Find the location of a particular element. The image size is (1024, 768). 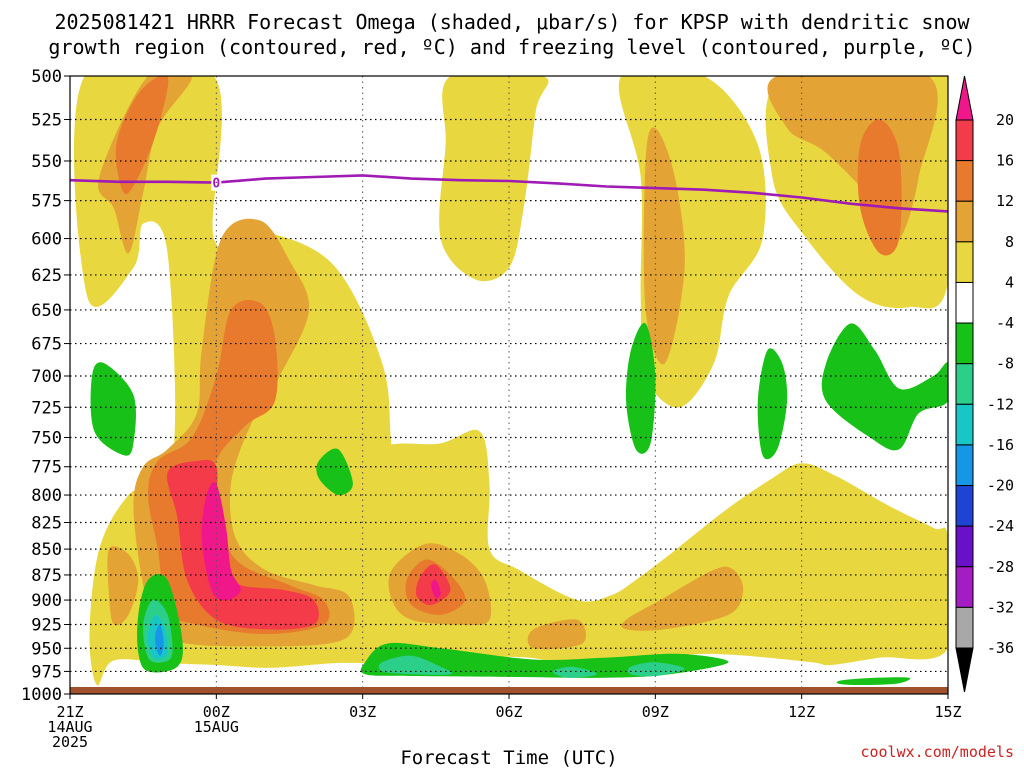

colorbar-tick-label: -8 is located at coordinates (1005, 364).